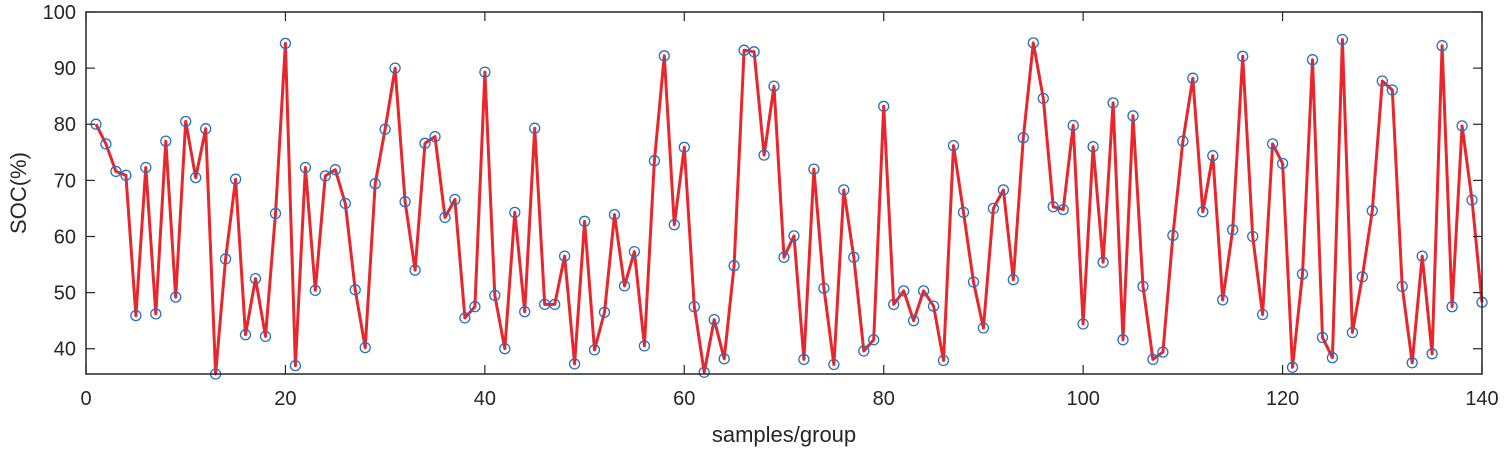 The height and width of the screenshot is (454, 1505). Describe the element at coordinates (65, 125) in the screenshot. I see `y-tick-label: 80` at that location.